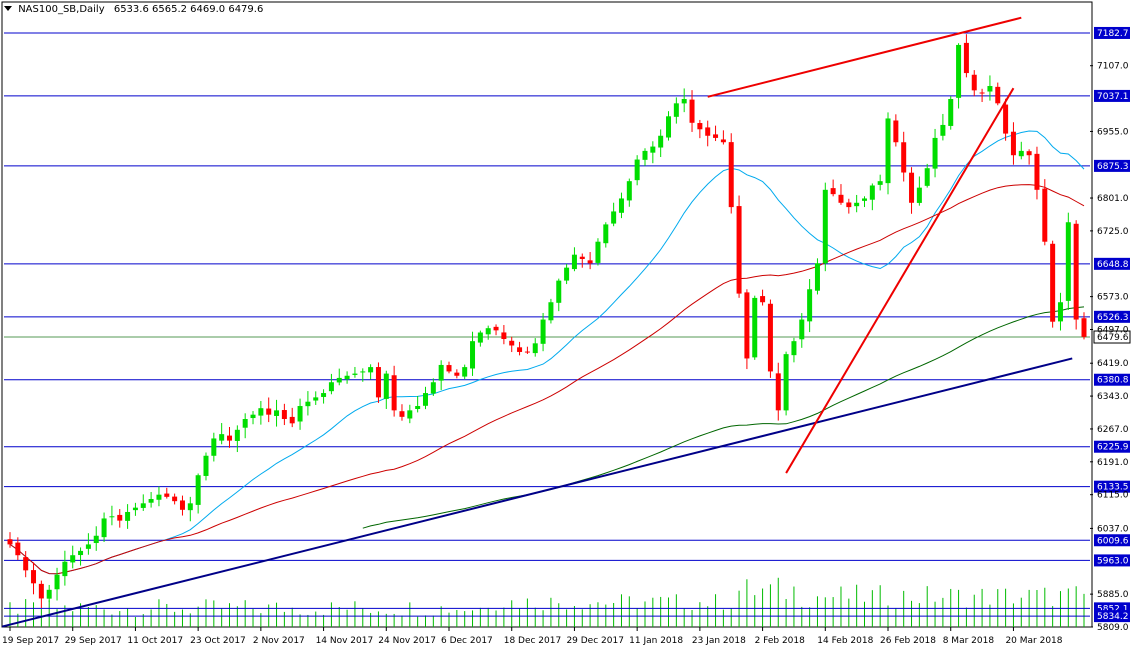  Describe the element at coordinates (345, 641) in the screenshot. I see `time-tick-label: 14 Nov 2017` at that location.